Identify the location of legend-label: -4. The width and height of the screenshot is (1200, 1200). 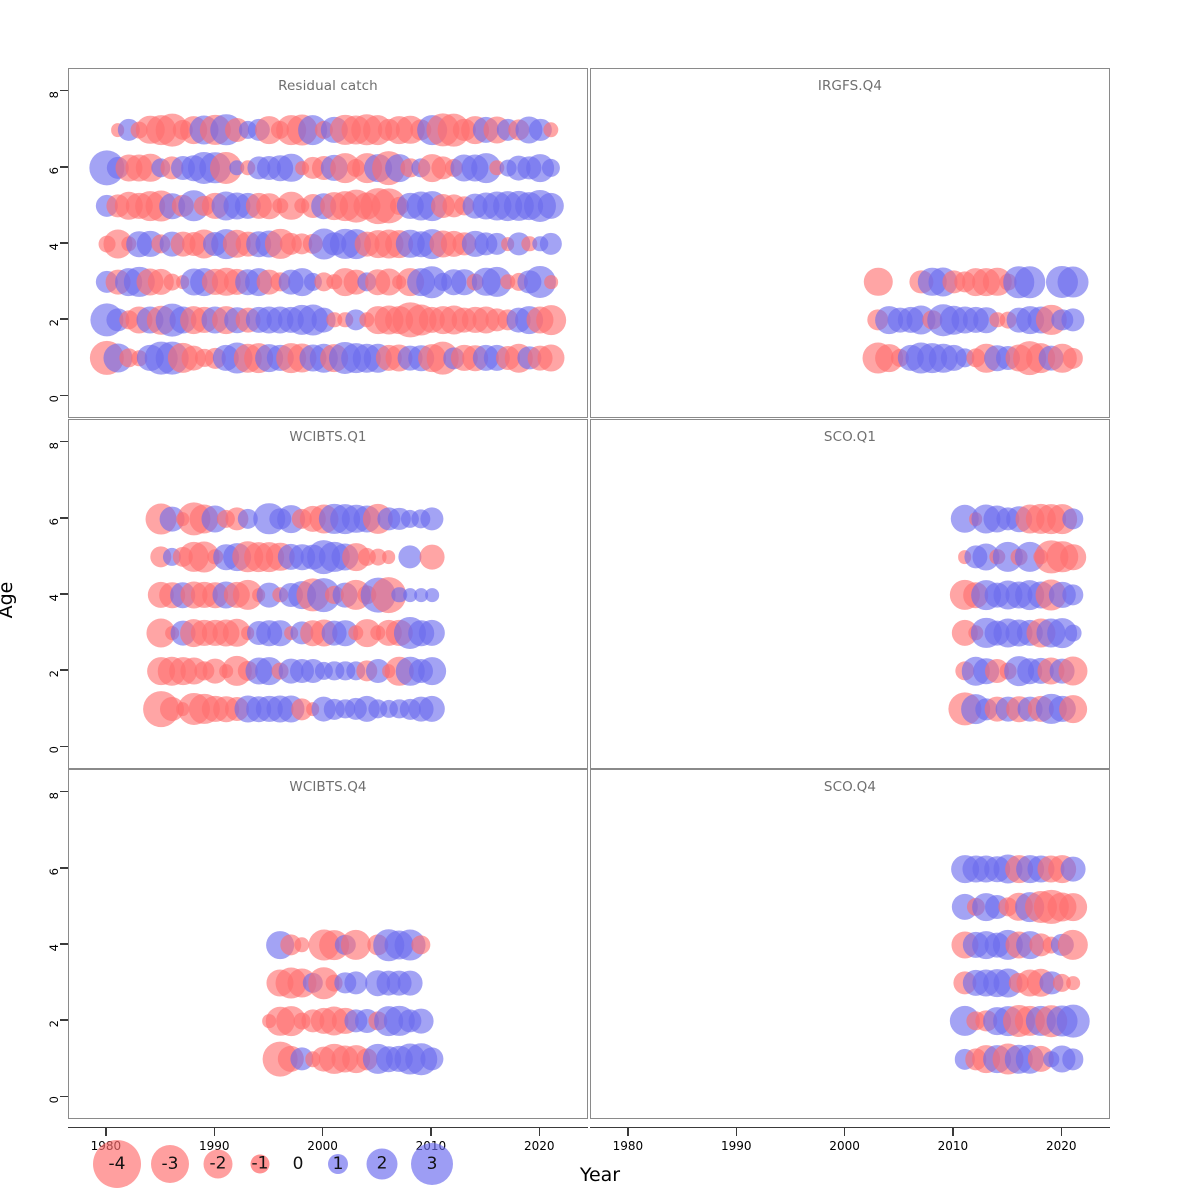
(117, 1163).